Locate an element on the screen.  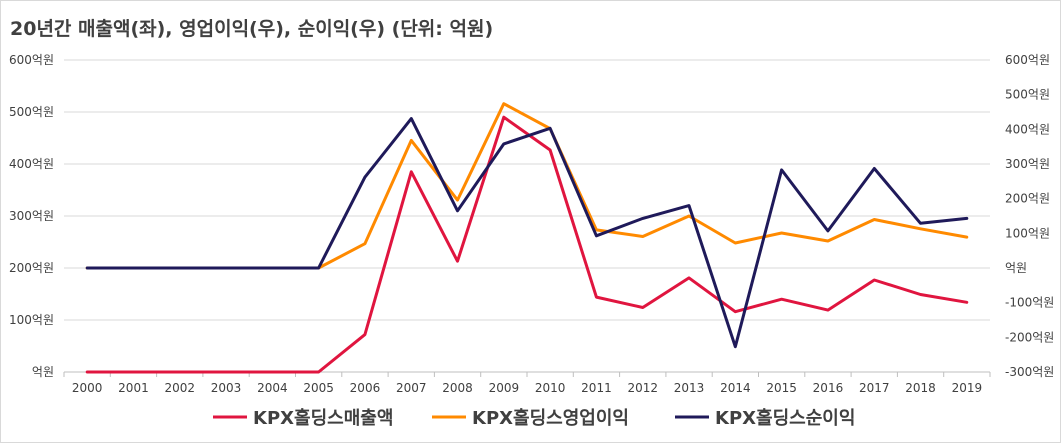
x-tick-label: 2014 is located at coordinates (735, 388).